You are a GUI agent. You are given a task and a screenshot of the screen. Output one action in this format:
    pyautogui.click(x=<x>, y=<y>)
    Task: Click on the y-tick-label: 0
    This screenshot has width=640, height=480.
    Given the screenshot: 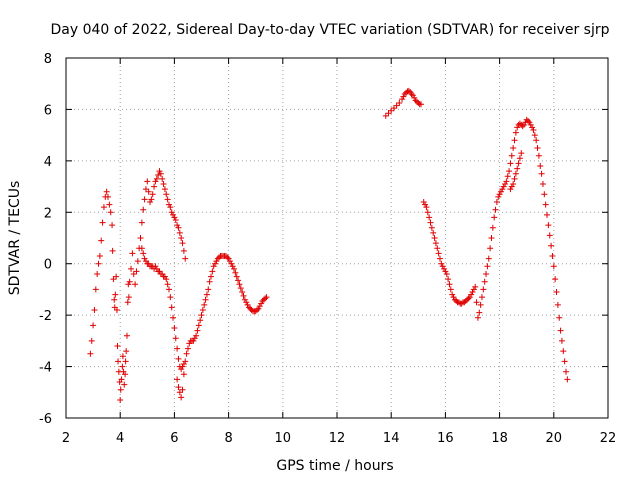 What is the action you would take?
    pyautogui.click(x=48, y=265)
    